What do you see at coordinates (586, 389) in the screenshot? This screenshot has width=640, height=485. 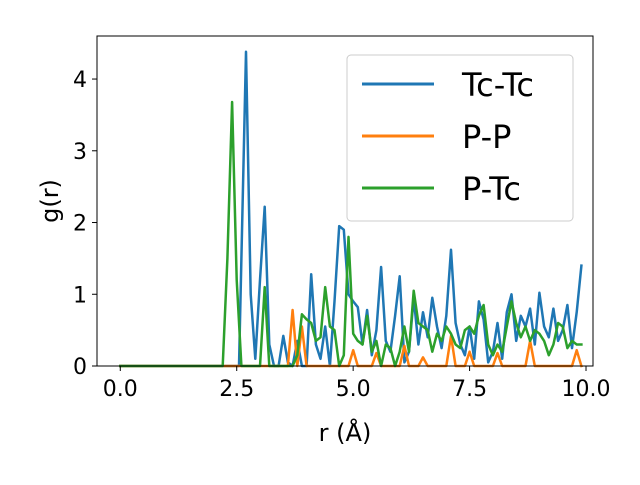 I see `x-tick-label: 10.0` at bounding box center [586, 389].